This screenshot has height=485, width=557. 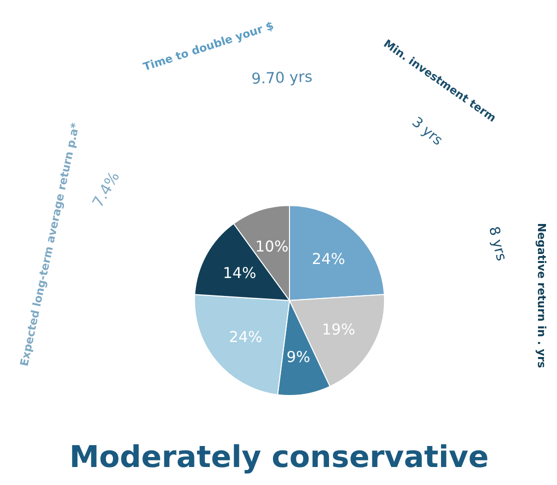 What do you see at coordinates (541, 295) in the screenshot?
I see `text: Negative return in . yrs` at bounding box center [541, 295].